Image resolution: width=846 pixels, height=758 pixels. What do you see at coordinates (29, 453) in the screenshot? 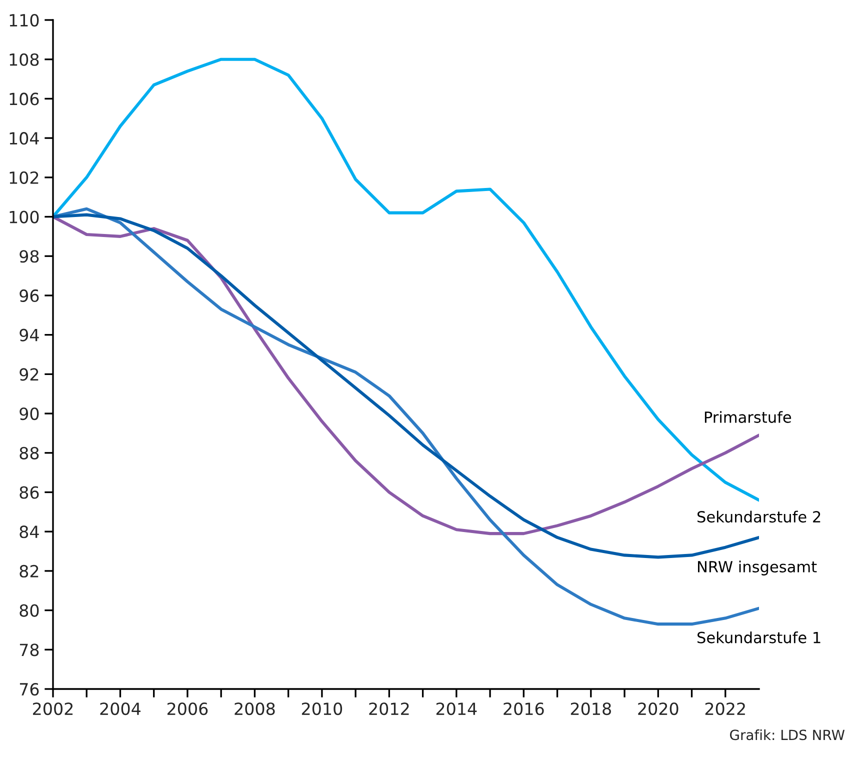
I see `y-tick-label: 88` at bounding box center [29, 453].